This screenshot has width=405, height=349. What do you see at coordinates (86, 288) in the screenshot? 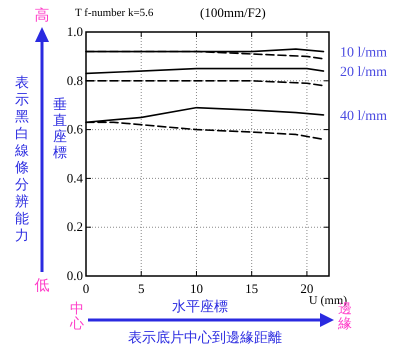
I see `x-tick-label: 0` at bounding box center [86, 288].